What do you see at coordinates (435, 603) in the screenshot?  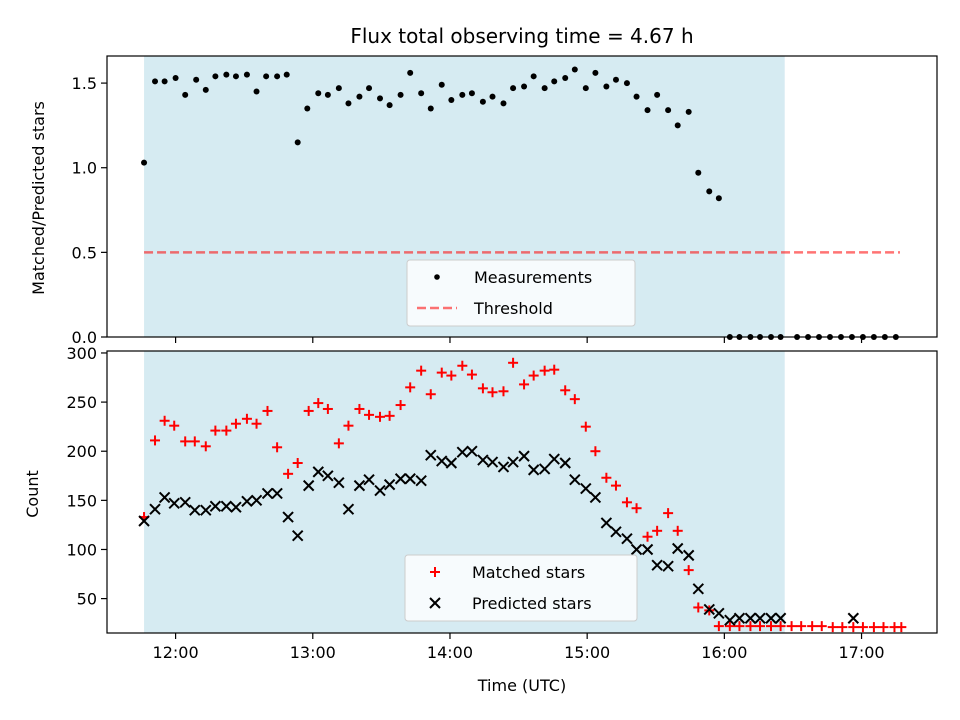 I see `legend-predicted-d2` at bounding box center [435, 603].